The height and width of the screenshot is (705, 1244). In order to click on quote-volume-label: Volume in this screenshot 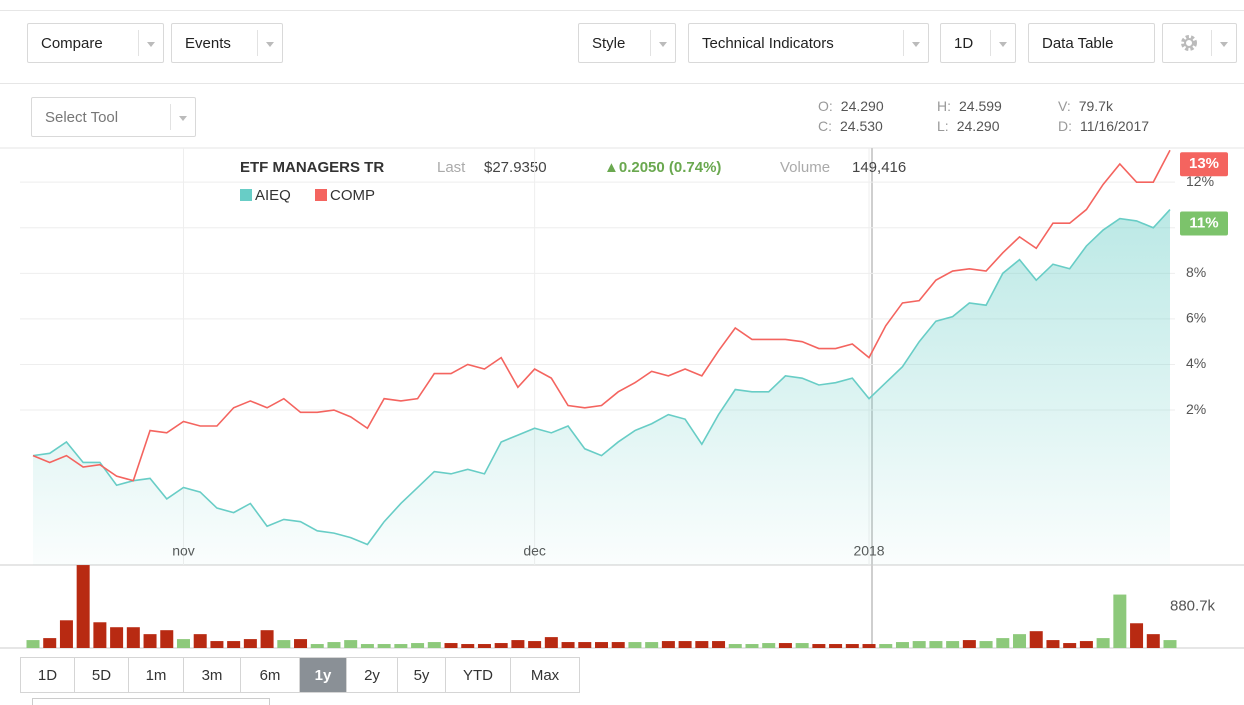, I will do `click(805, 167)`.